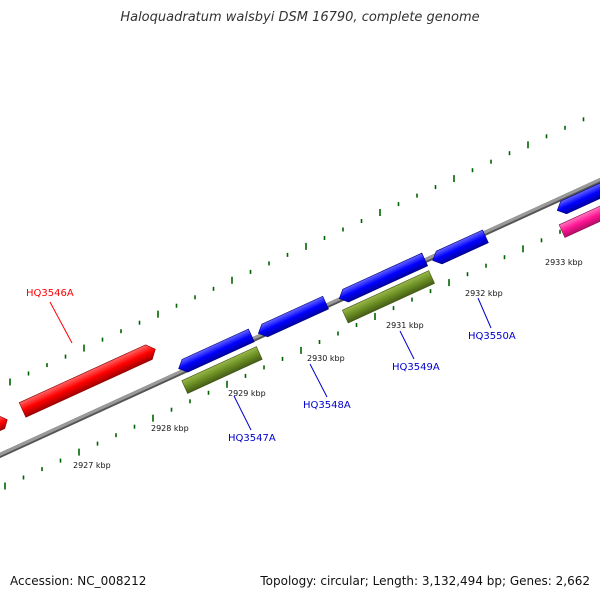 The height and width of the screenshot is (600, 600). What do you see at coordinates (50, 293) in the screenshot?
I see `gene-label-hq3546a: HQ3546A` at bounding box center [50, 293].